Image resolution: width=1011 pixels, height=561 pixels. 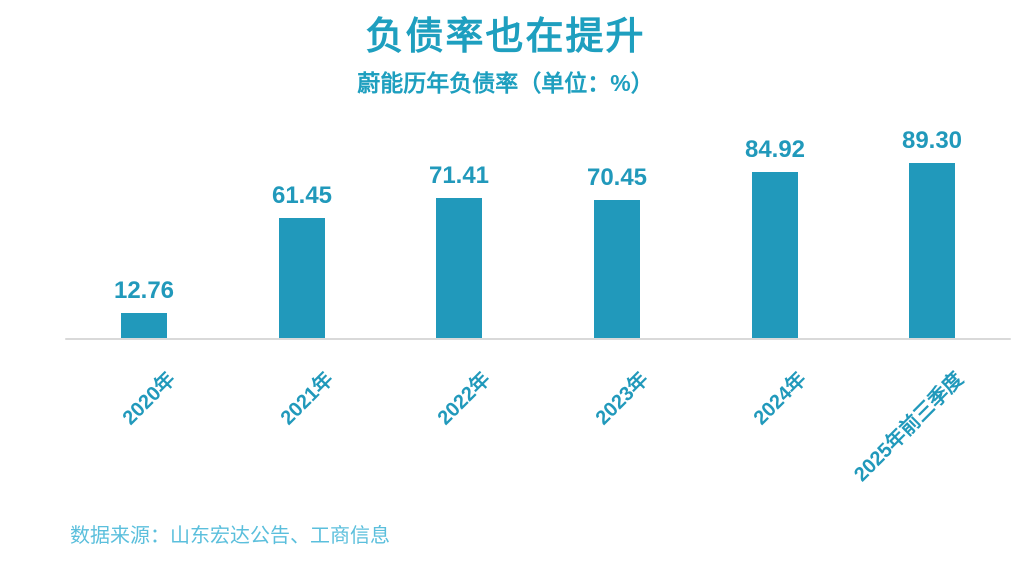 What do you see at coordinates (538, 339) in the screenshot?
I see `x-axis-line` at bounding box center [538, 339].